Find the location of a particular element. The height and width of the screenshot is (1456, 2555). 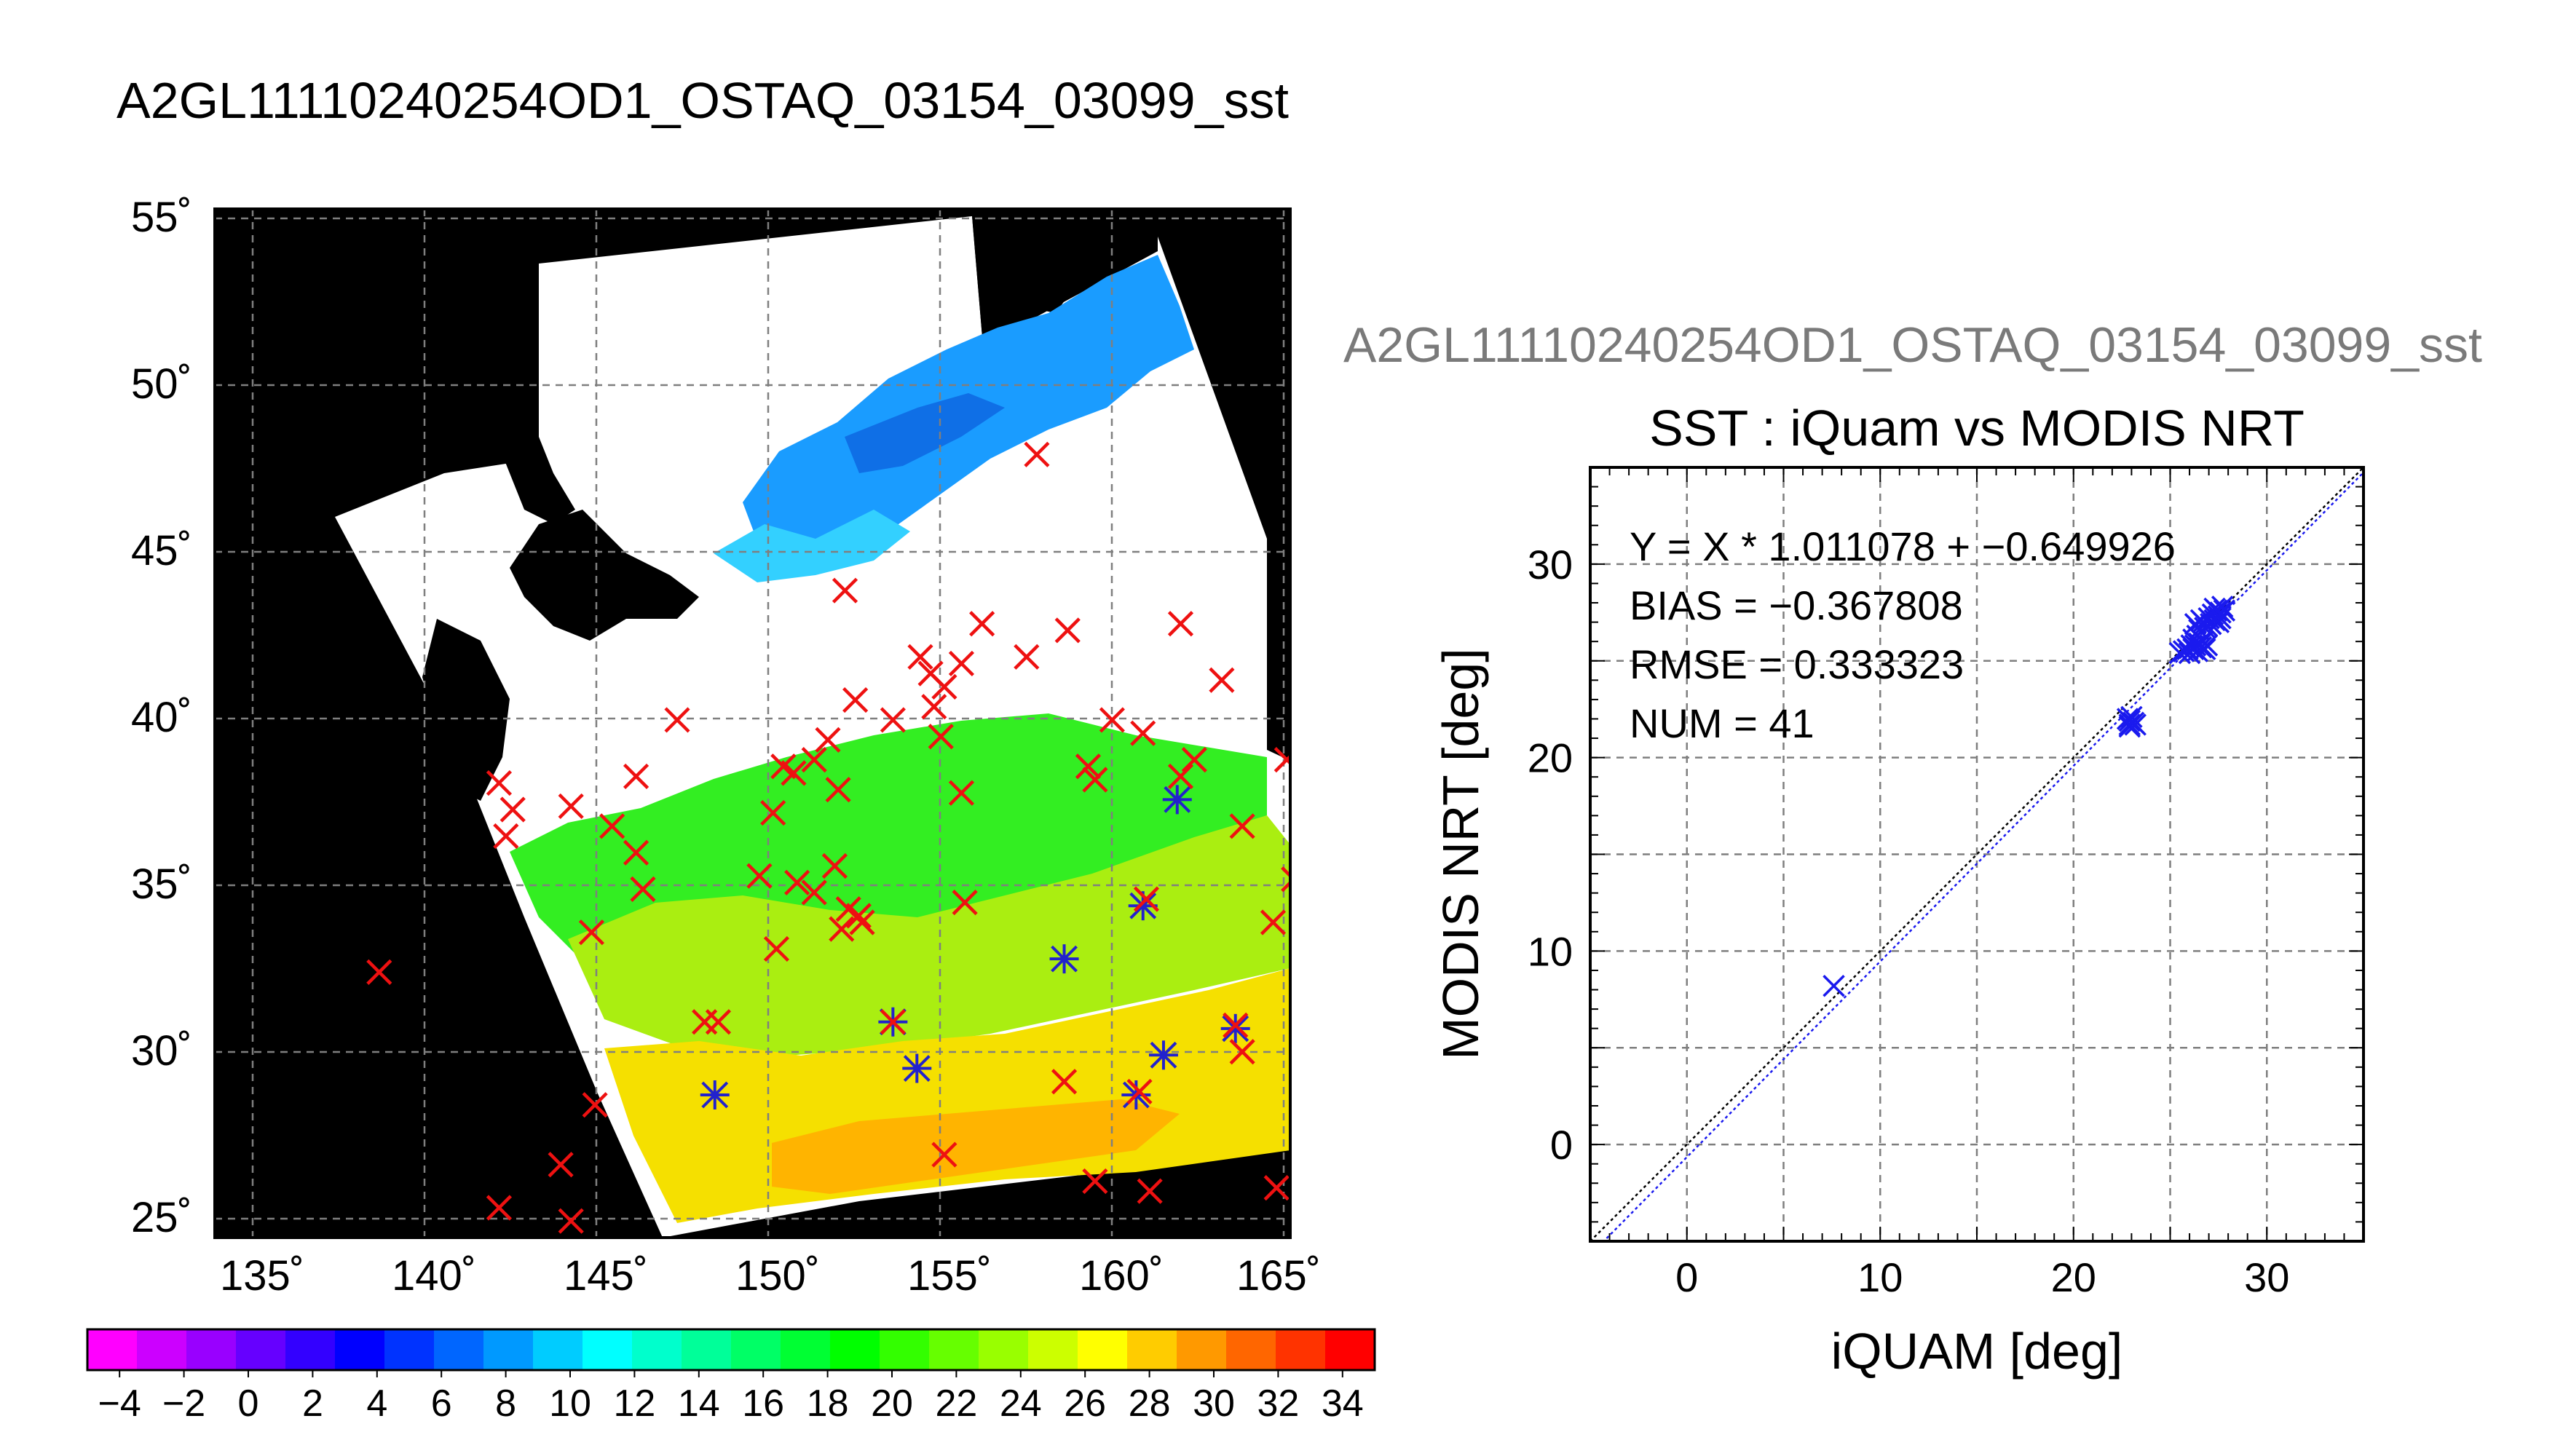

colorbar-tick-label: 24 is located at coordinates (1021, 1403).